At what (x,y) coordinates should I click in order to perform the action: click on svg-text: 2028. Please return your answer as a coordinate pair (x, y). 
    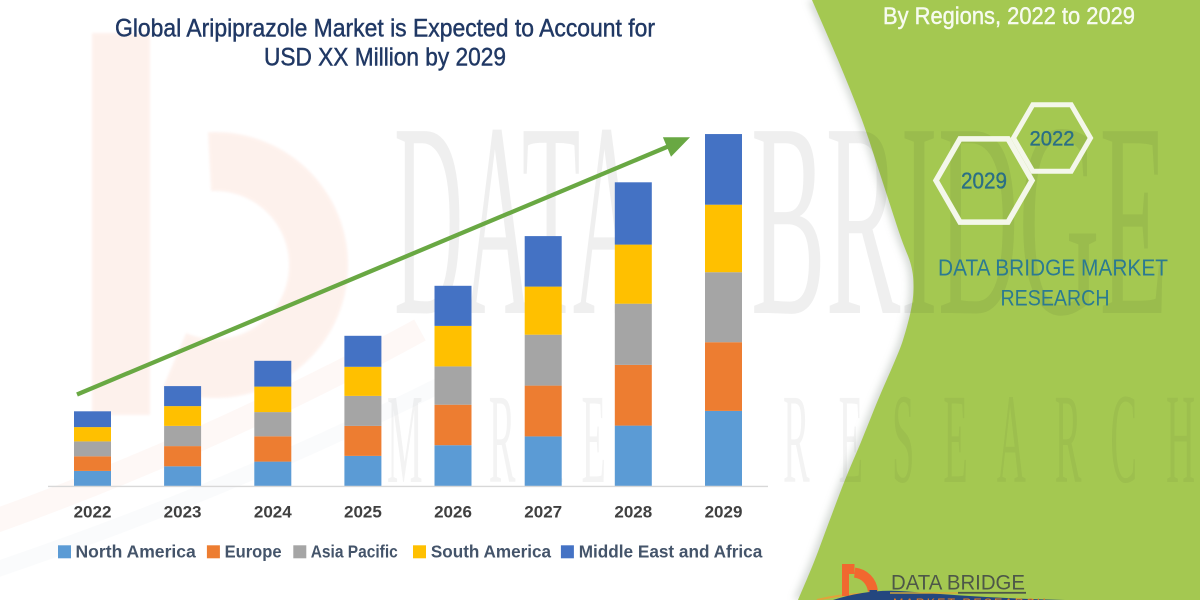
    Looking at the image, I should click on (633, 512).